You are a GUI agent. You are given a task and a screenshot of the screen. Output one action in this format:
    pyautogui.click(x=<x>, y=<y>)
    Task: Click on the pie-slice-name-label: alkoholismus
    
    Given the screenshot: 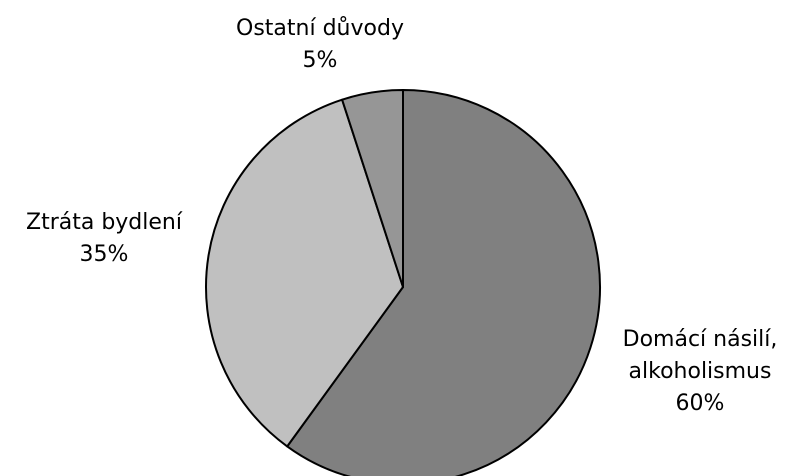 What is the action you would take?
    pyautogui.click(x=700, y=371)
    